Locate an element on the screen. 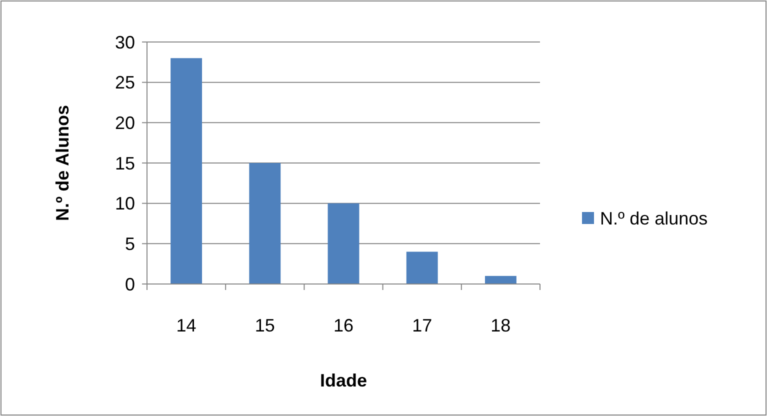 The height and width of the screenshot is (416, 767). y-tick-label: 25 is located at coordinates (124, 82).